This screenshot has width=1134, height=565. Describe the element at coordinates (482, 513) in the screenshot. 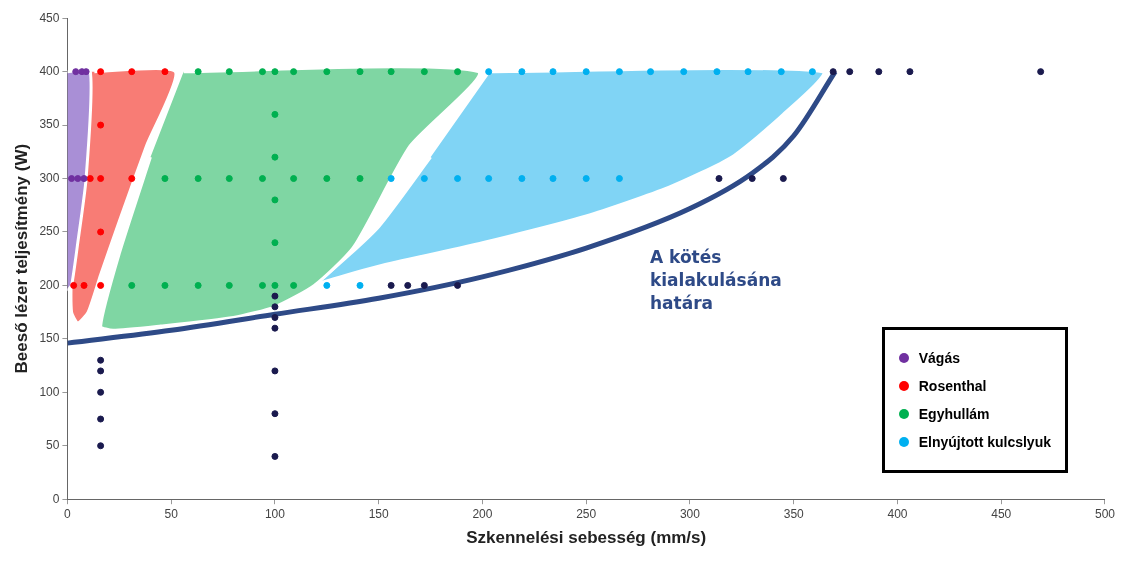

I see `x-tick-label: 200` at that location.